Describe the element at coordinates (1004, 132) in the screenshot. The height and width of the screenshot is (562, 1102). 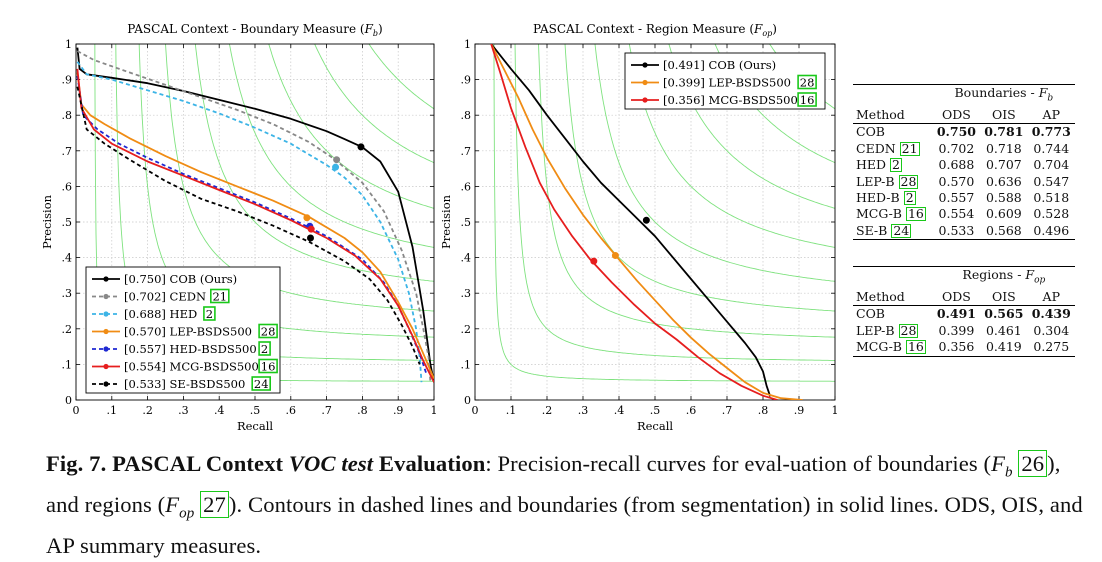
I see `ois-cell: 0.781` at that location.